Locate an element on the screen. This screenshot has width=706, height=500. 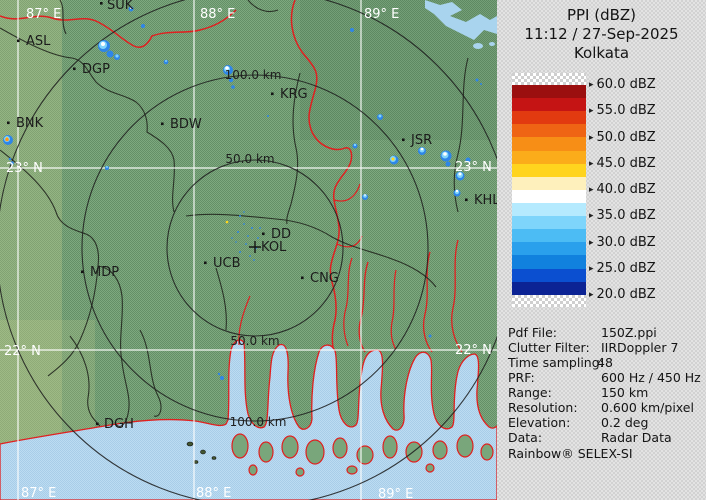
meta-row-elevation: Elevation: 0.2 deg is located at coordinates (578, 422).